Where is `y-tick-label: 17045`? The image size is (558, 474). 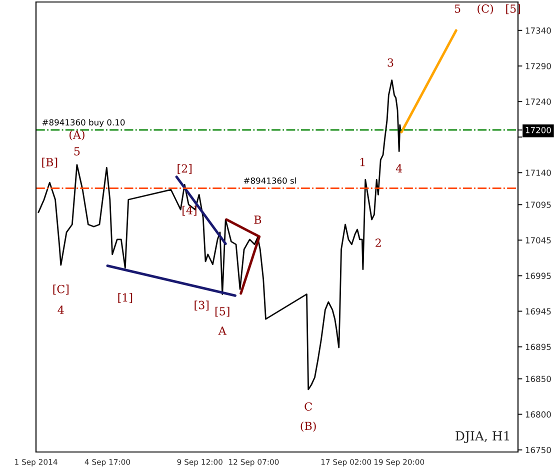
y-tick-label: 17045 is located at coordinates (538, 240).